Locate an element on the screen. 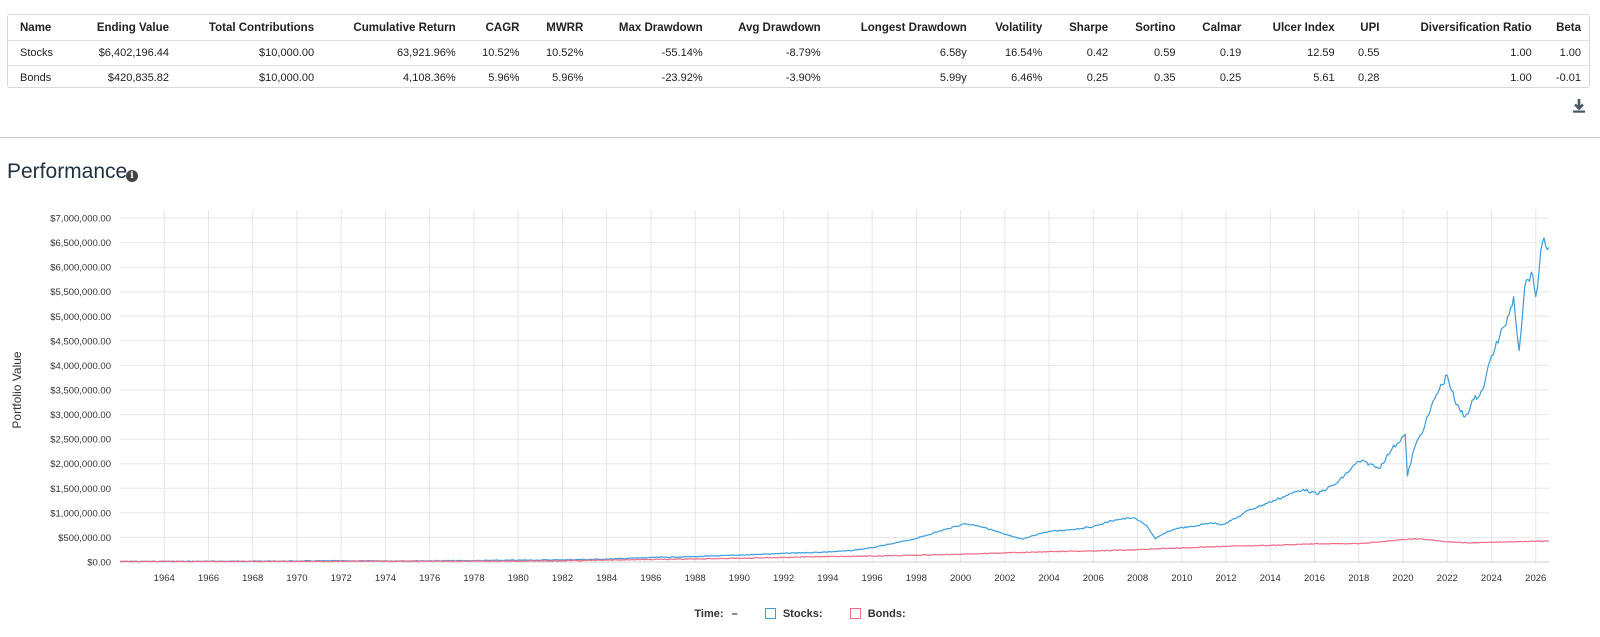 This screenshot has width=1600, height=637. column-header: Sharpe is located at coordinates (1089, 27).